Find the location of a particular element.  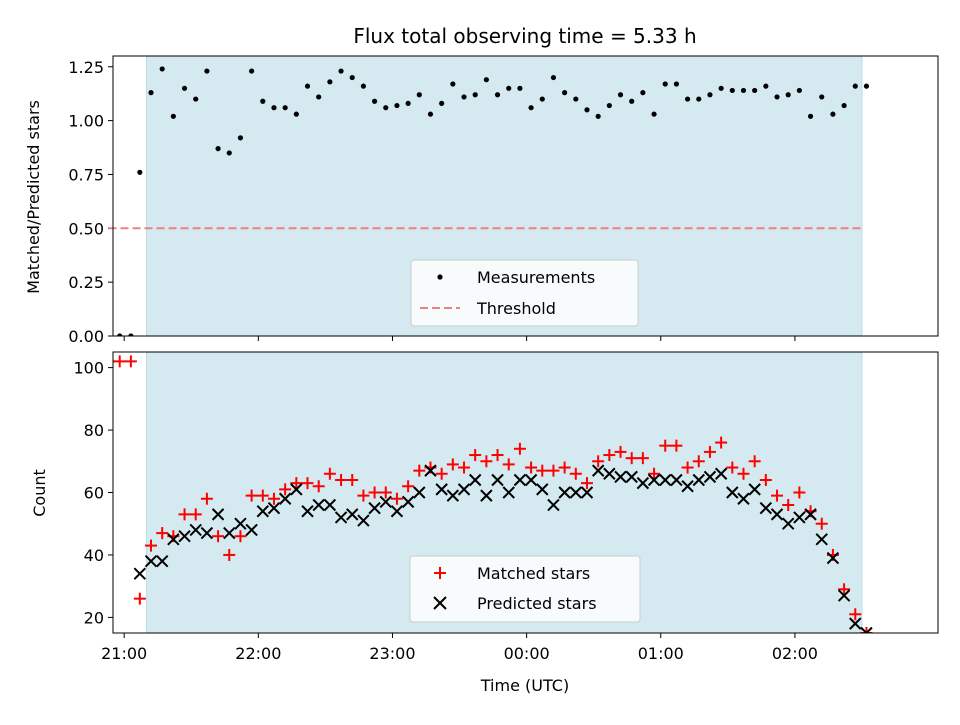

legend-matched-marker is located at coordinates (440, 573).